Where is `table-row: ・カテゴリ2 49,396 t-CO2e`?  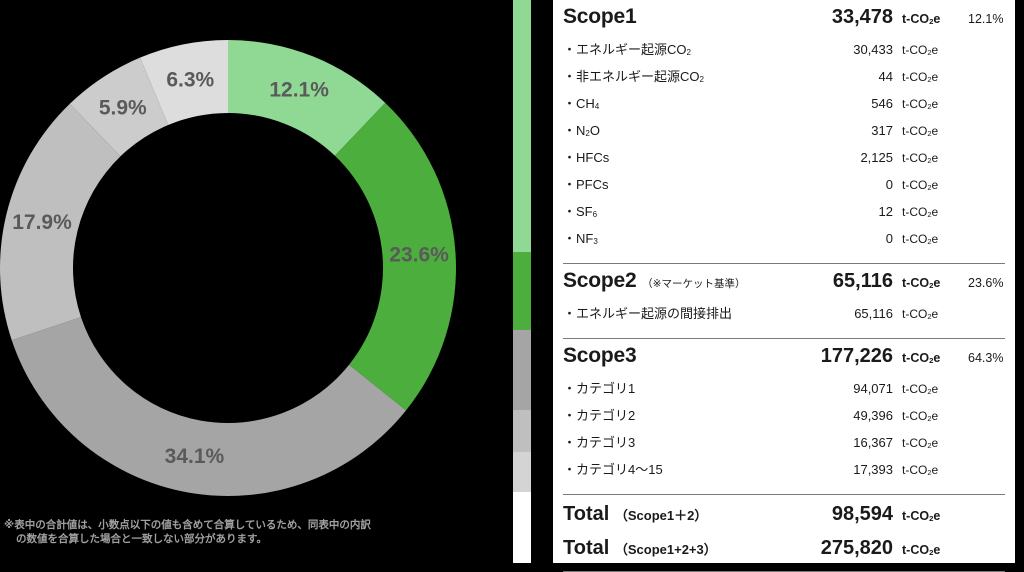
table-row: ・カテゴリ2 49,396 t-CO2e is located at coordinates (784, 418).